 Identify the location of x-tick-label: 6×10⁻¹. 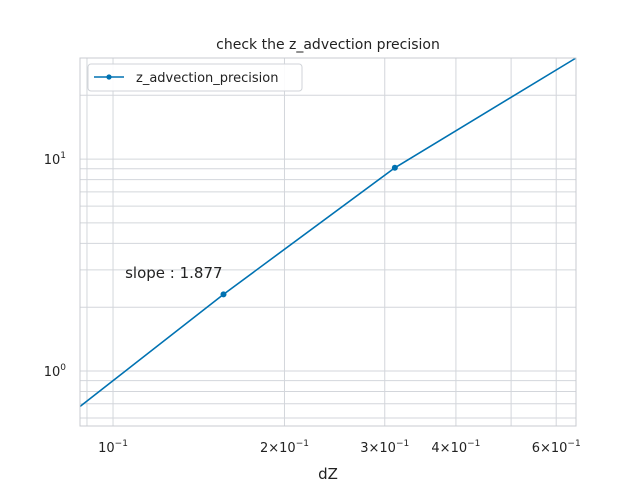
(556, 447).